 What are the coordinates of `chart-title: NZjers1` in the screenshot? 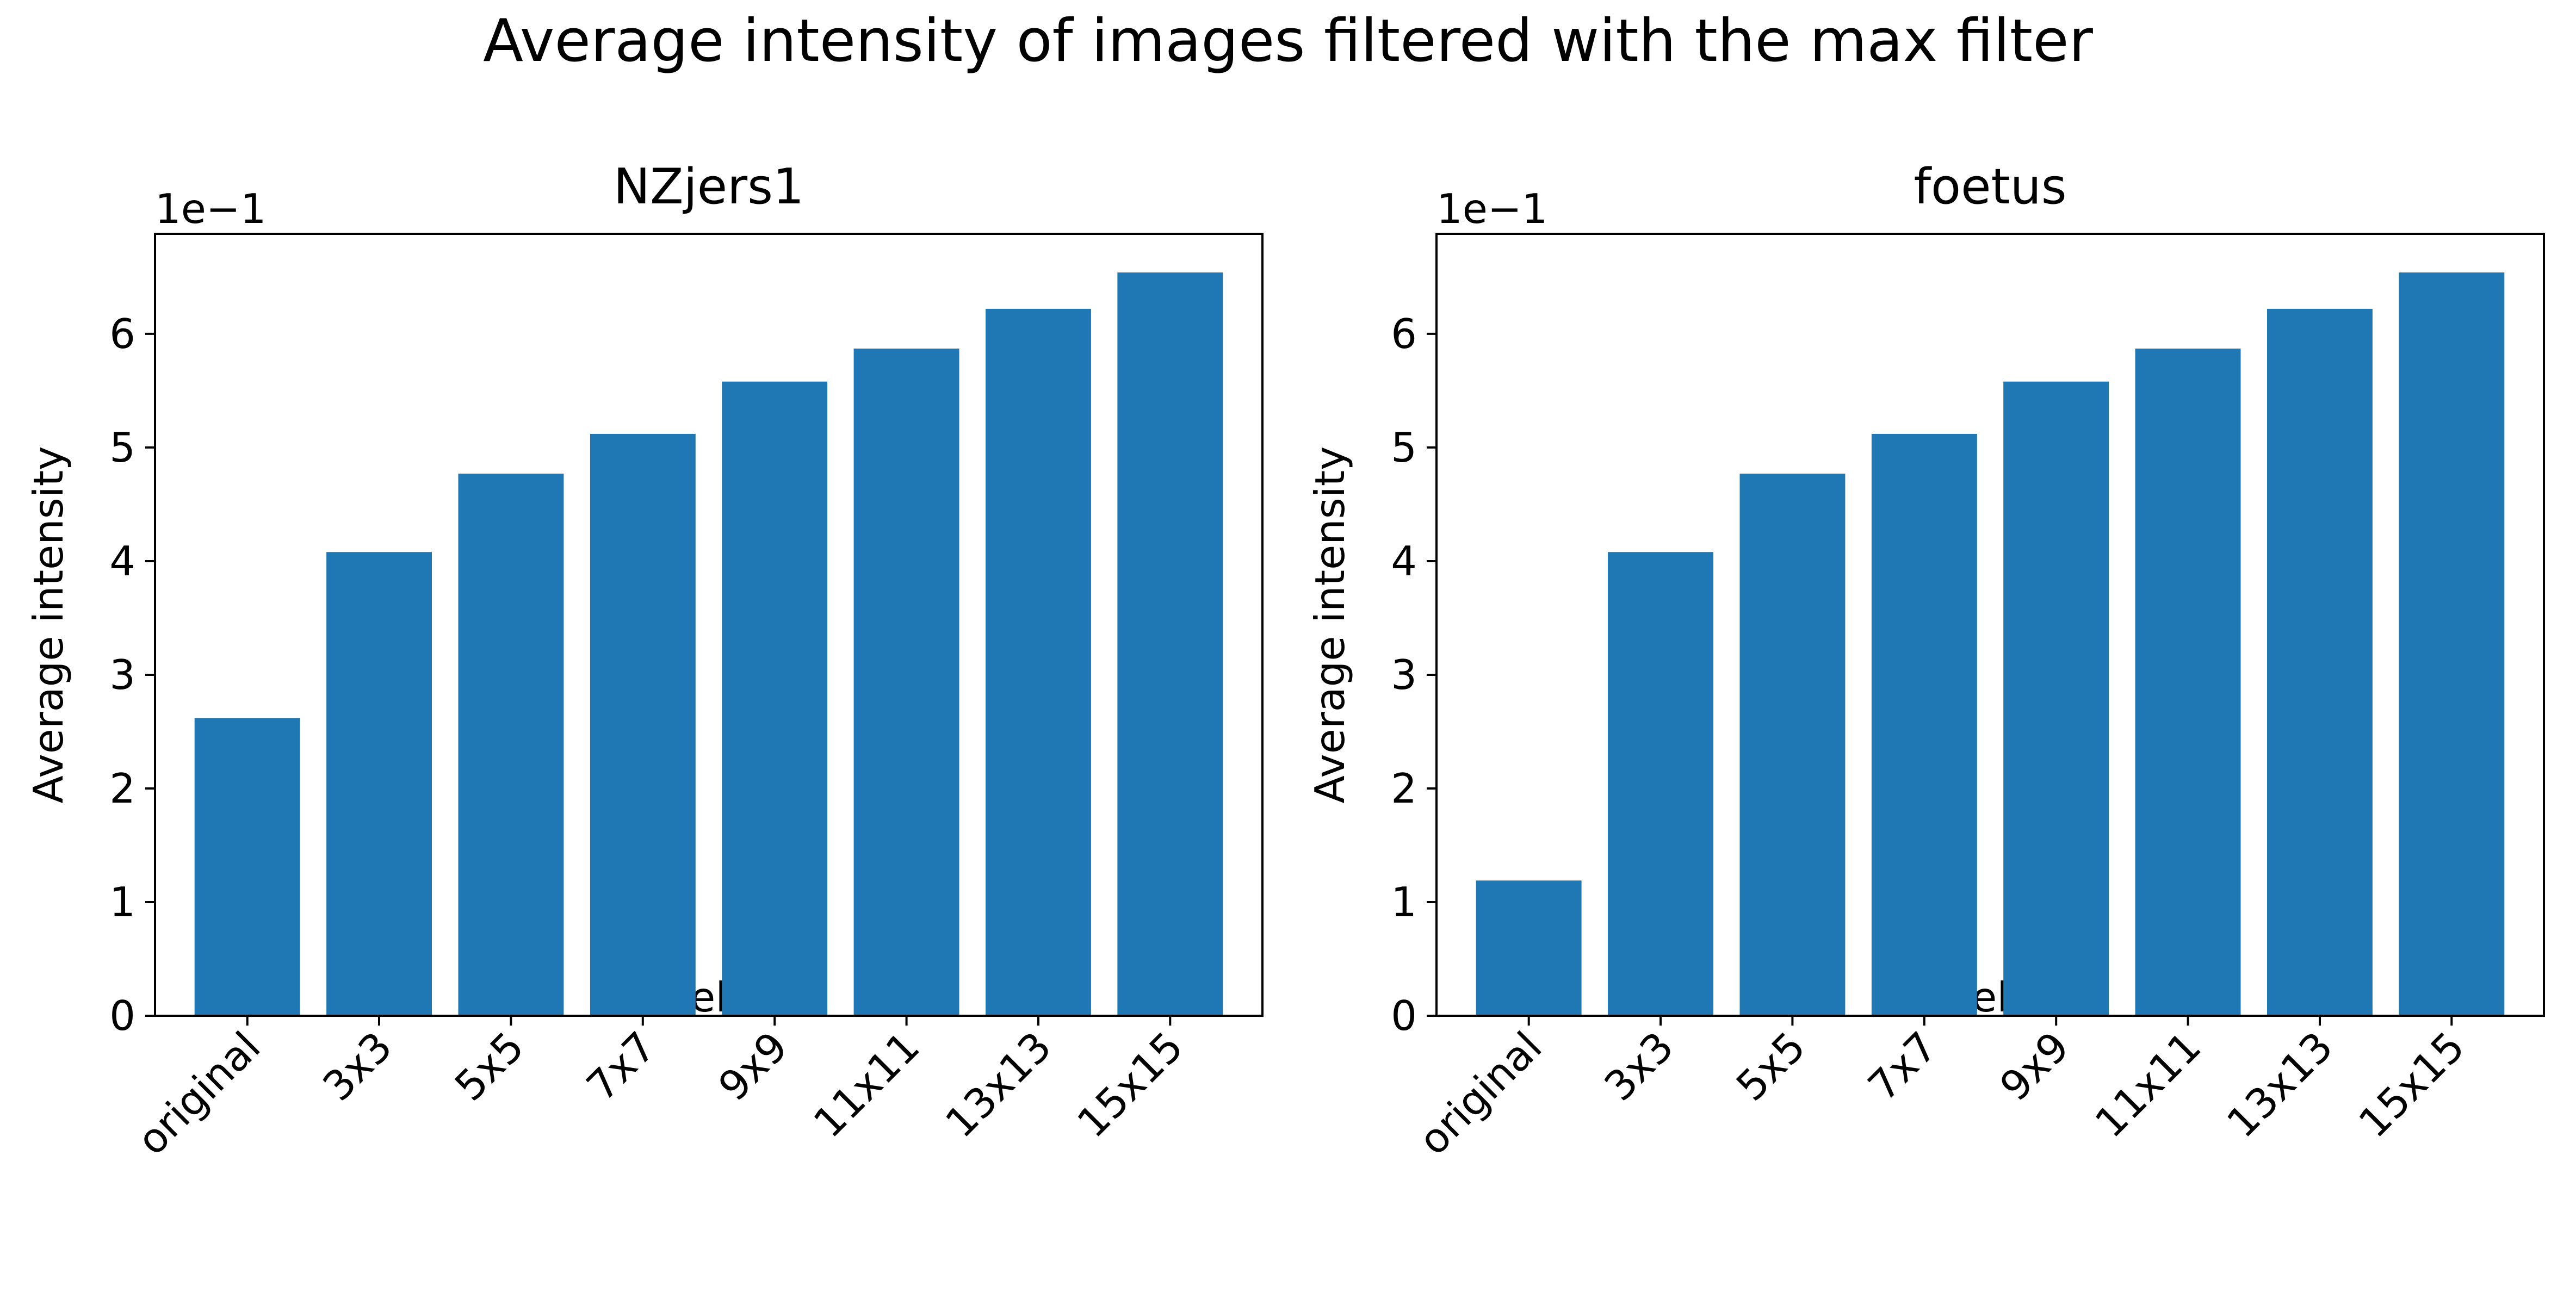 It's located at (709, 186).